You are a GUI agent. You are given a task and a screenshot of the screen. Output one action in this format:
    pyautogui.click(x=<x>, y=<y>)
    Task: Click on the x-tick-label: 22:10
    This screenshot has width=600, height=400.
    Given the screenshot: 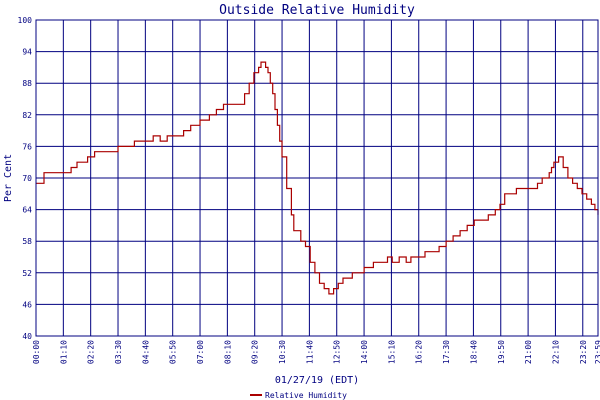 What is the action you would take?
    pyautogui.click(x=555, y=352)
    